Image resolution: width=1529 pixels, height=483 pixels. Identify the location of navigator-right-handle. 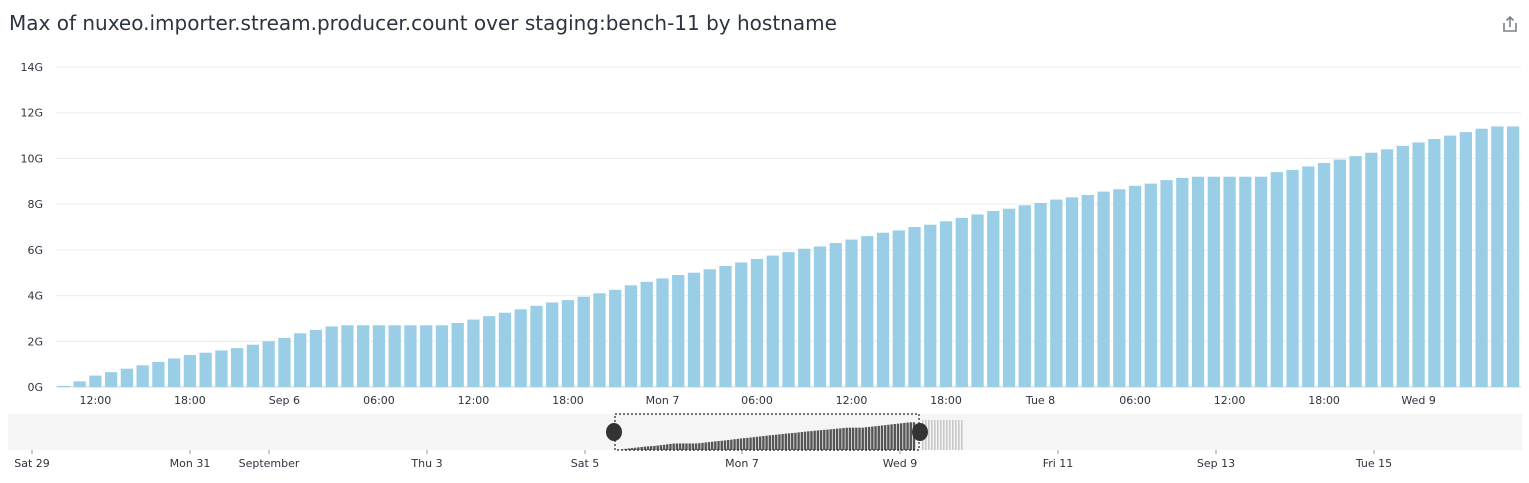
(920, 432).